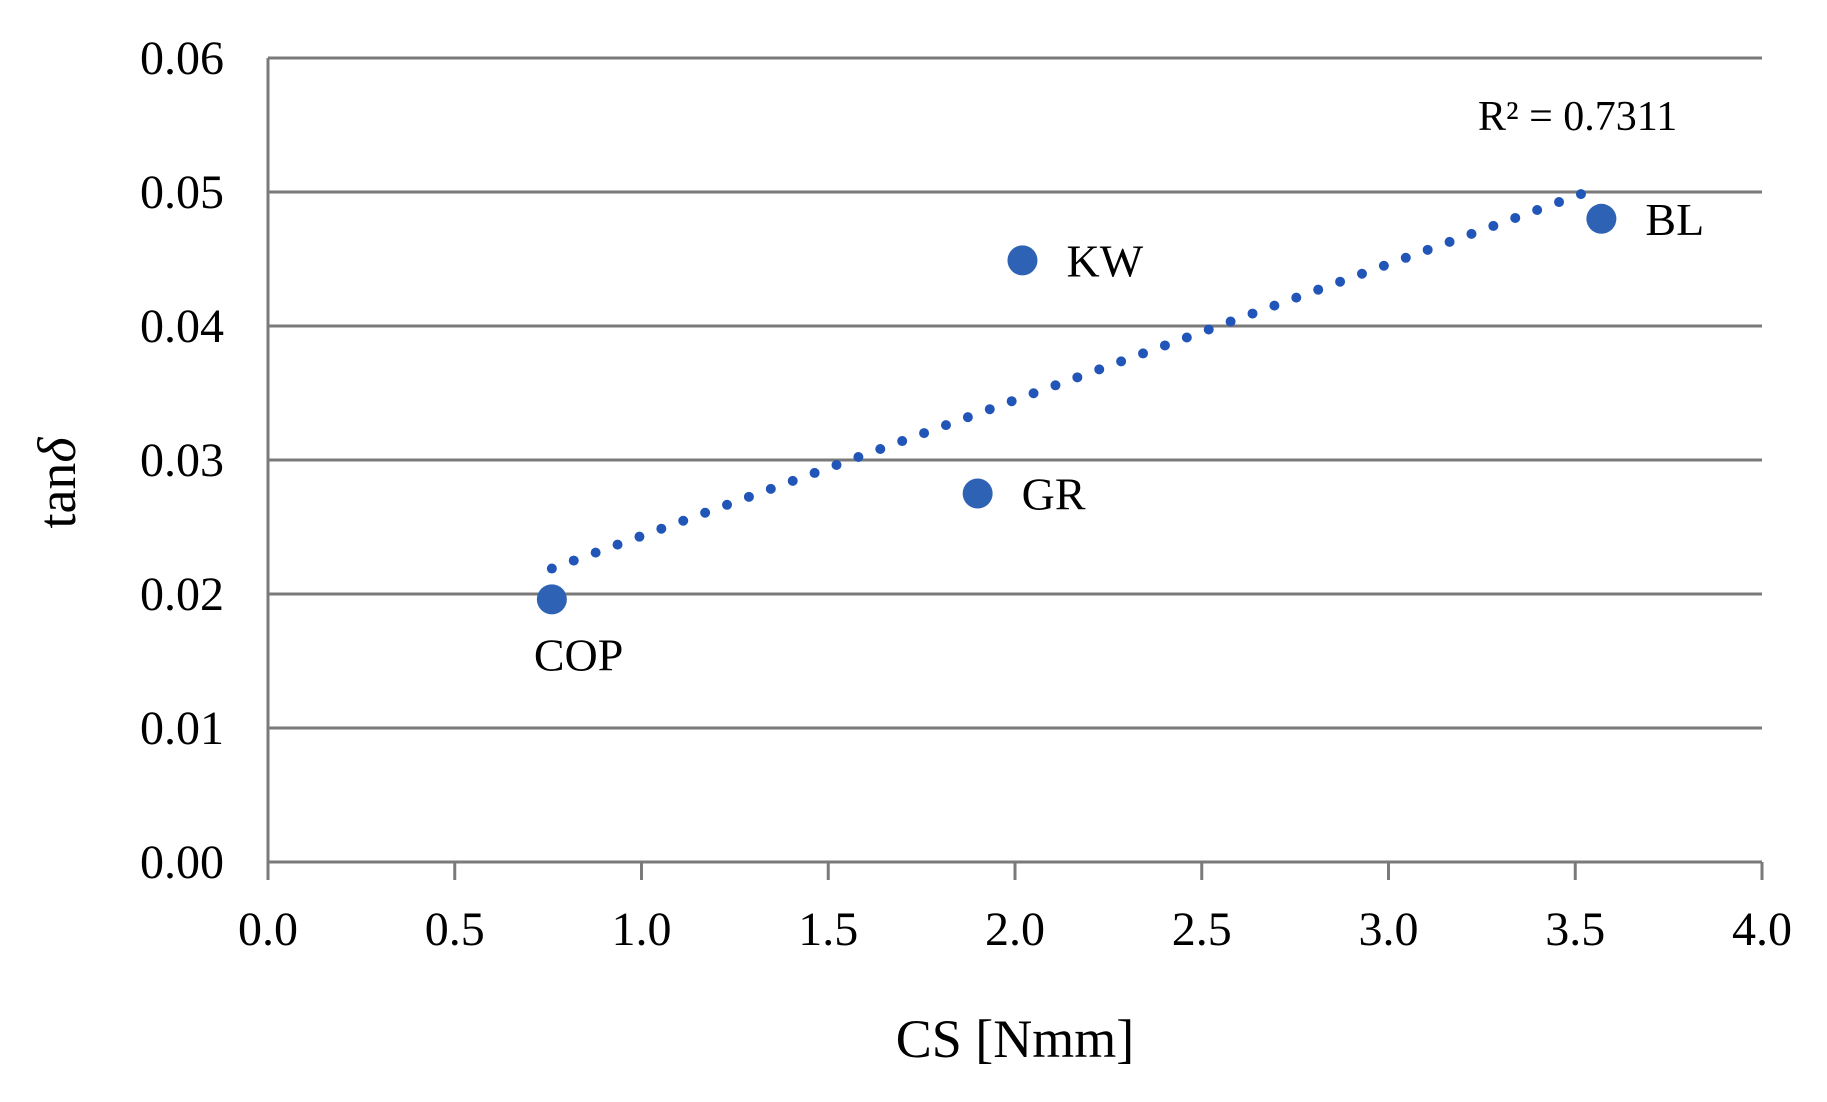  Describe the element at coordinates (1575, 929) in the screenshot. I see `x-tick-label: 3.5` at that location.